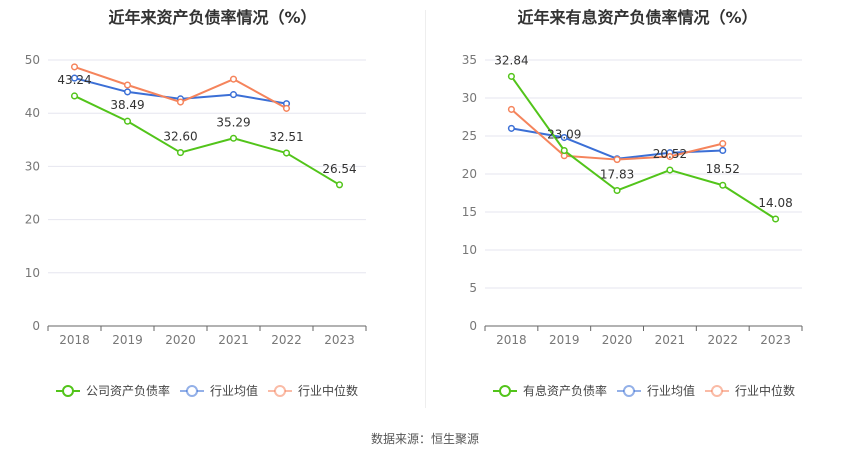 Image resolution: width=850 pixels, height=459 pixels. What do you see at coordinates (469, 212) in the screenshot?
I see `y-tick-label: 15` at bounding box center [469, 212].